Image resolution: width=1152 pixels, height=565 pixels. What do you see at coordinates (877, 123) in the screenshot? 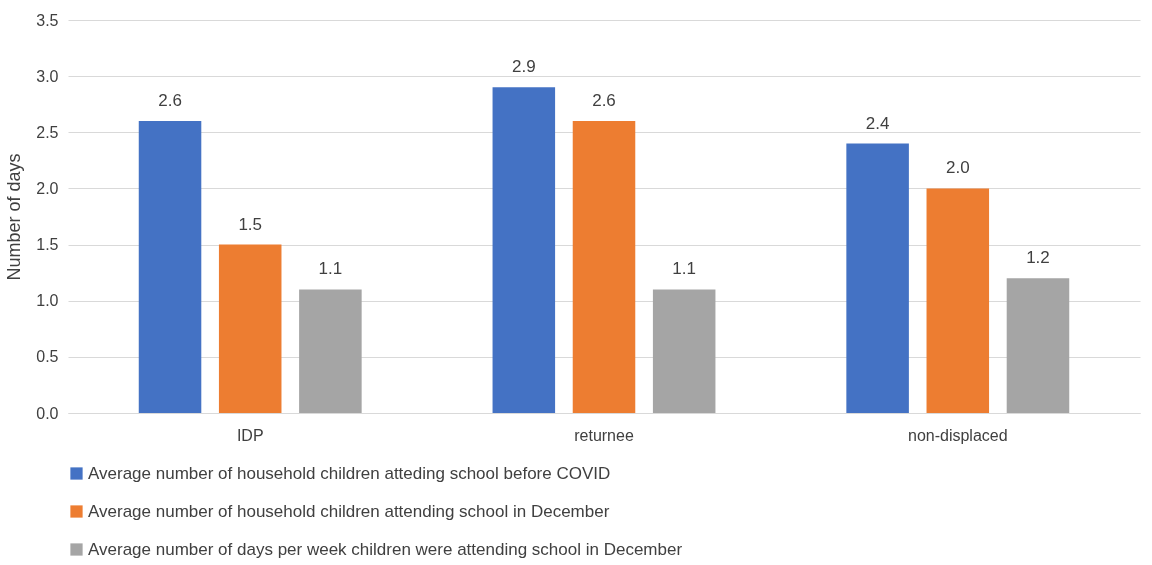
I see `text: 2.4` at bounding box center [877, 123].